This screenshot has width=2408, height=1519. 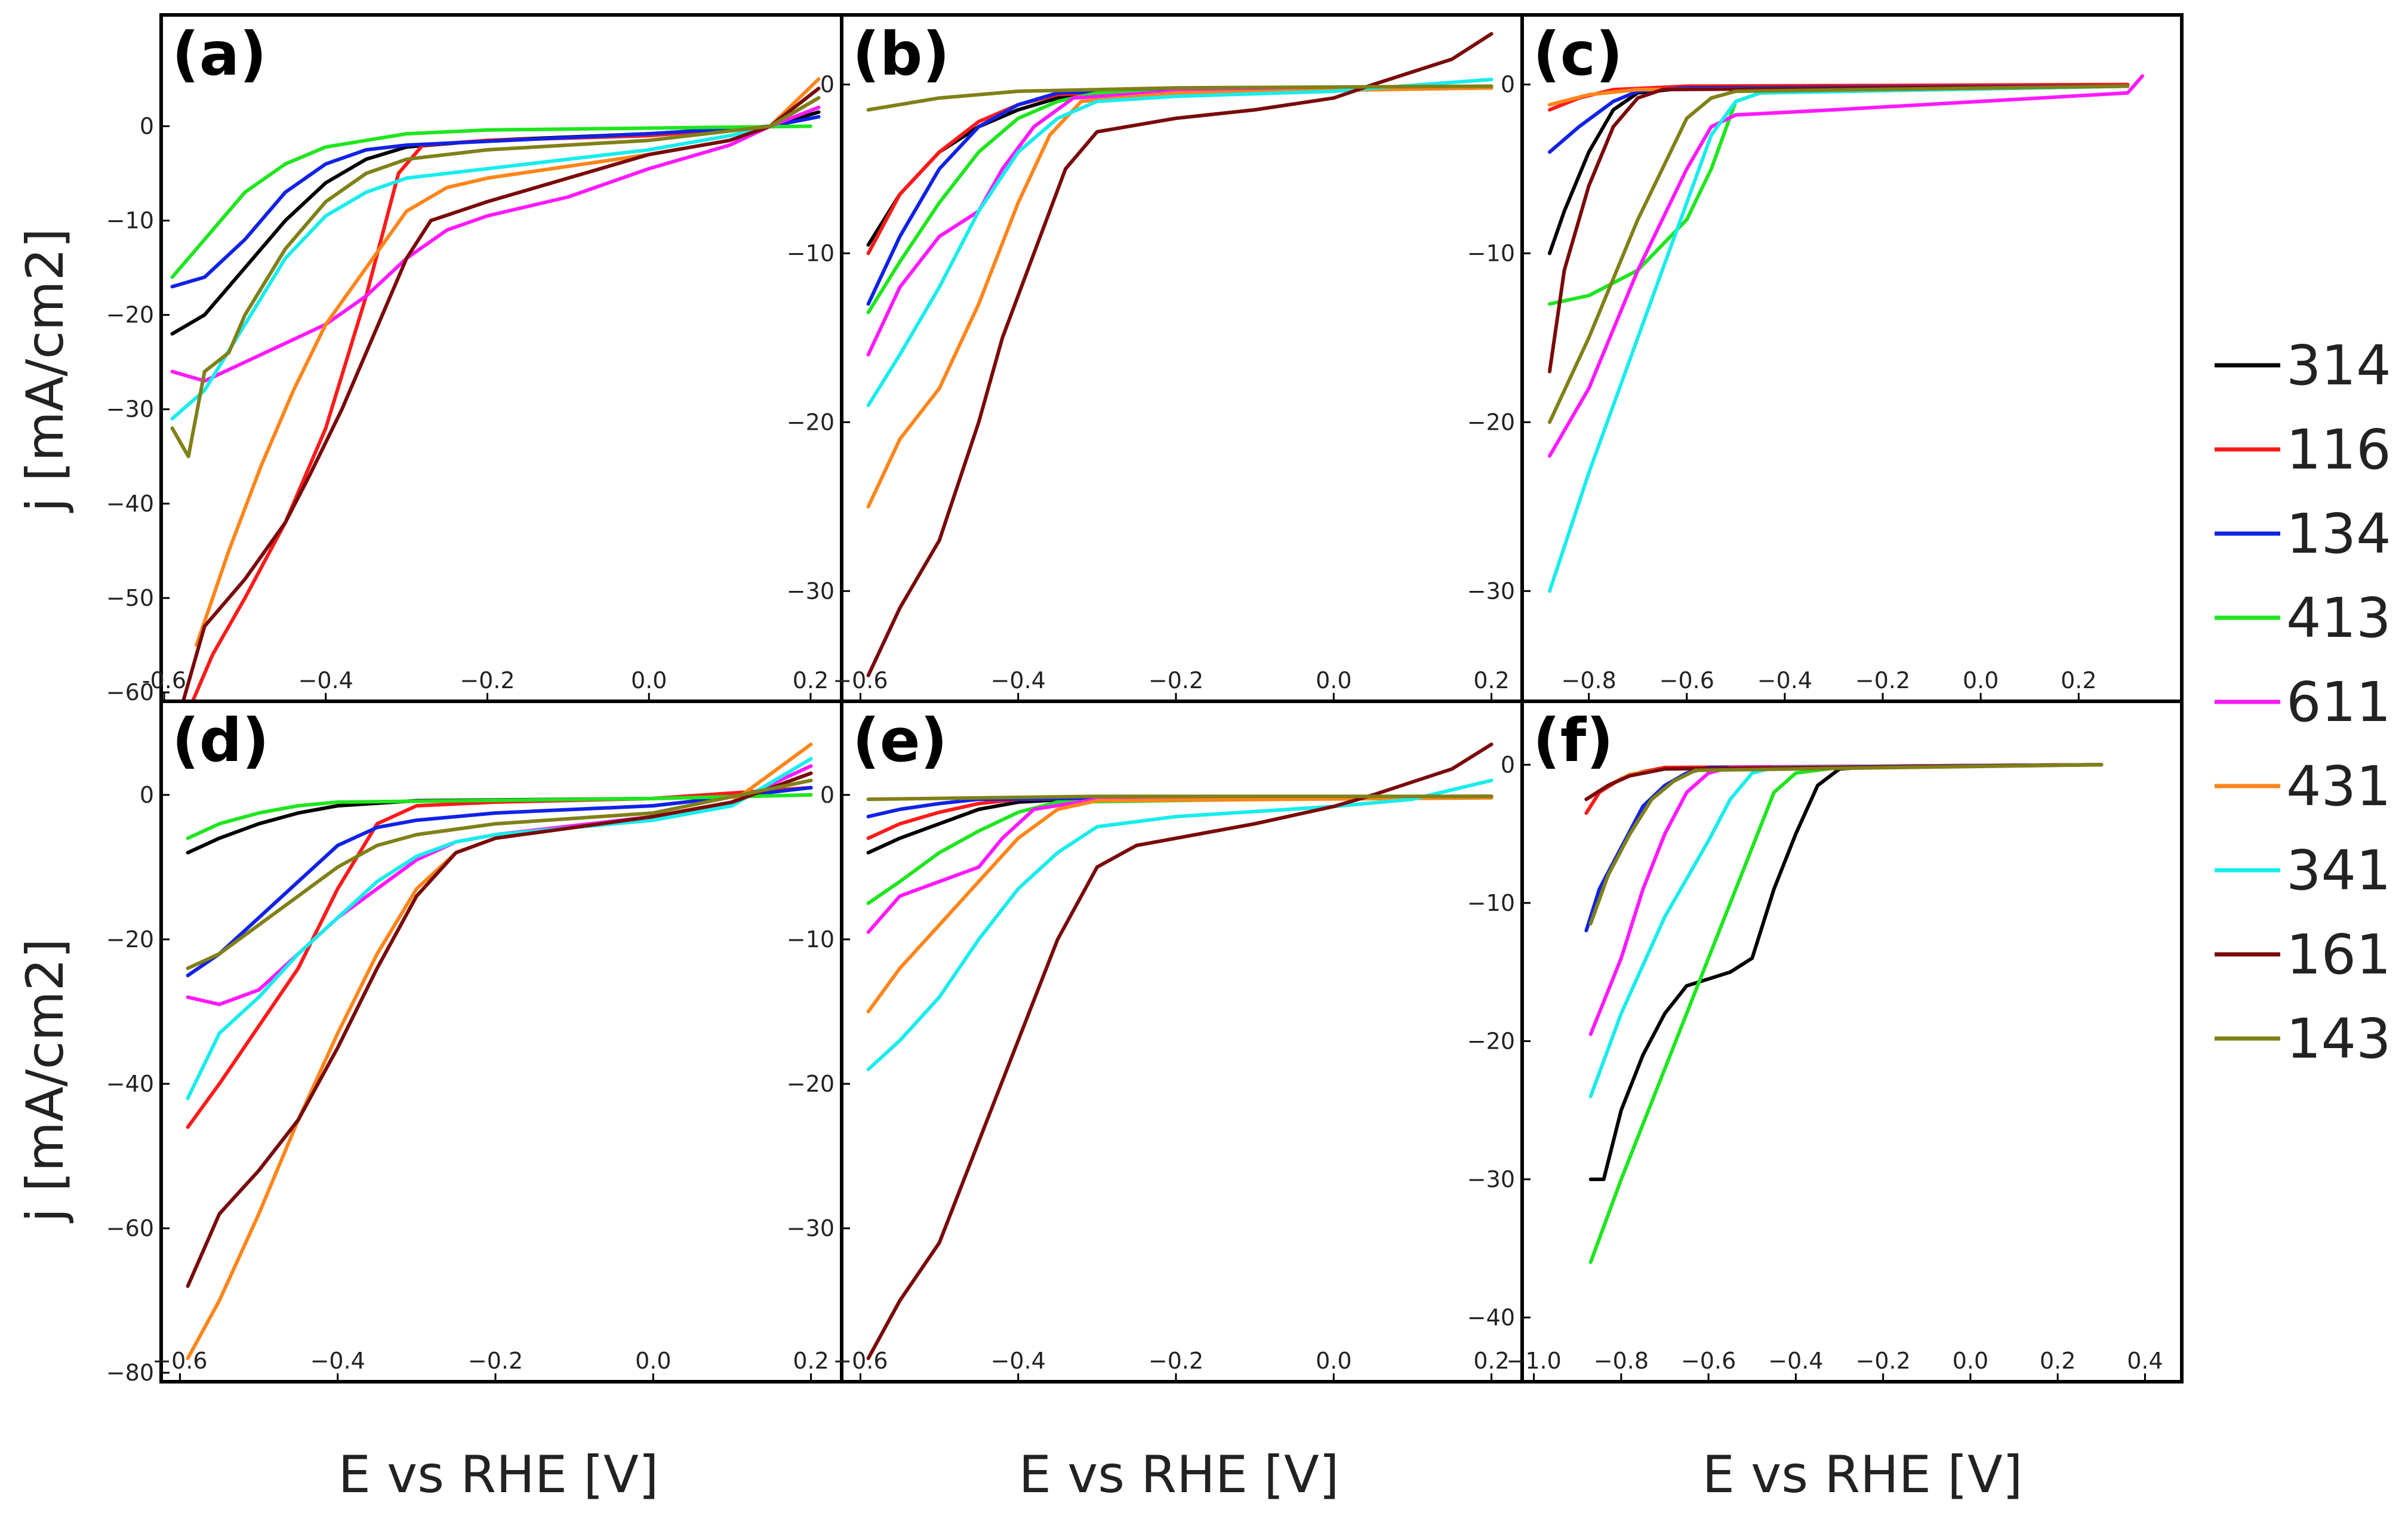 What do you see at coordinates (130, 692) in the screenshot?
I see `y-tick-label: −60` at bounding box center [130, 692].